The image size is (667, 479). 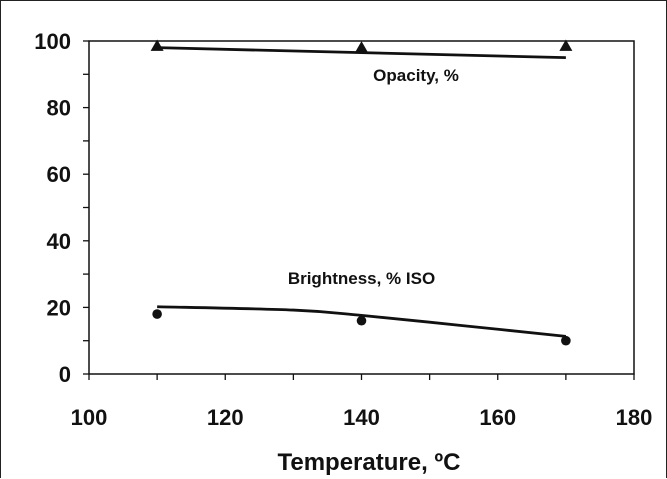 What do you see at coordinates (225, 417) in the screenshot?
I see `x-tick-label: 120` at bounding box center [225, 417].